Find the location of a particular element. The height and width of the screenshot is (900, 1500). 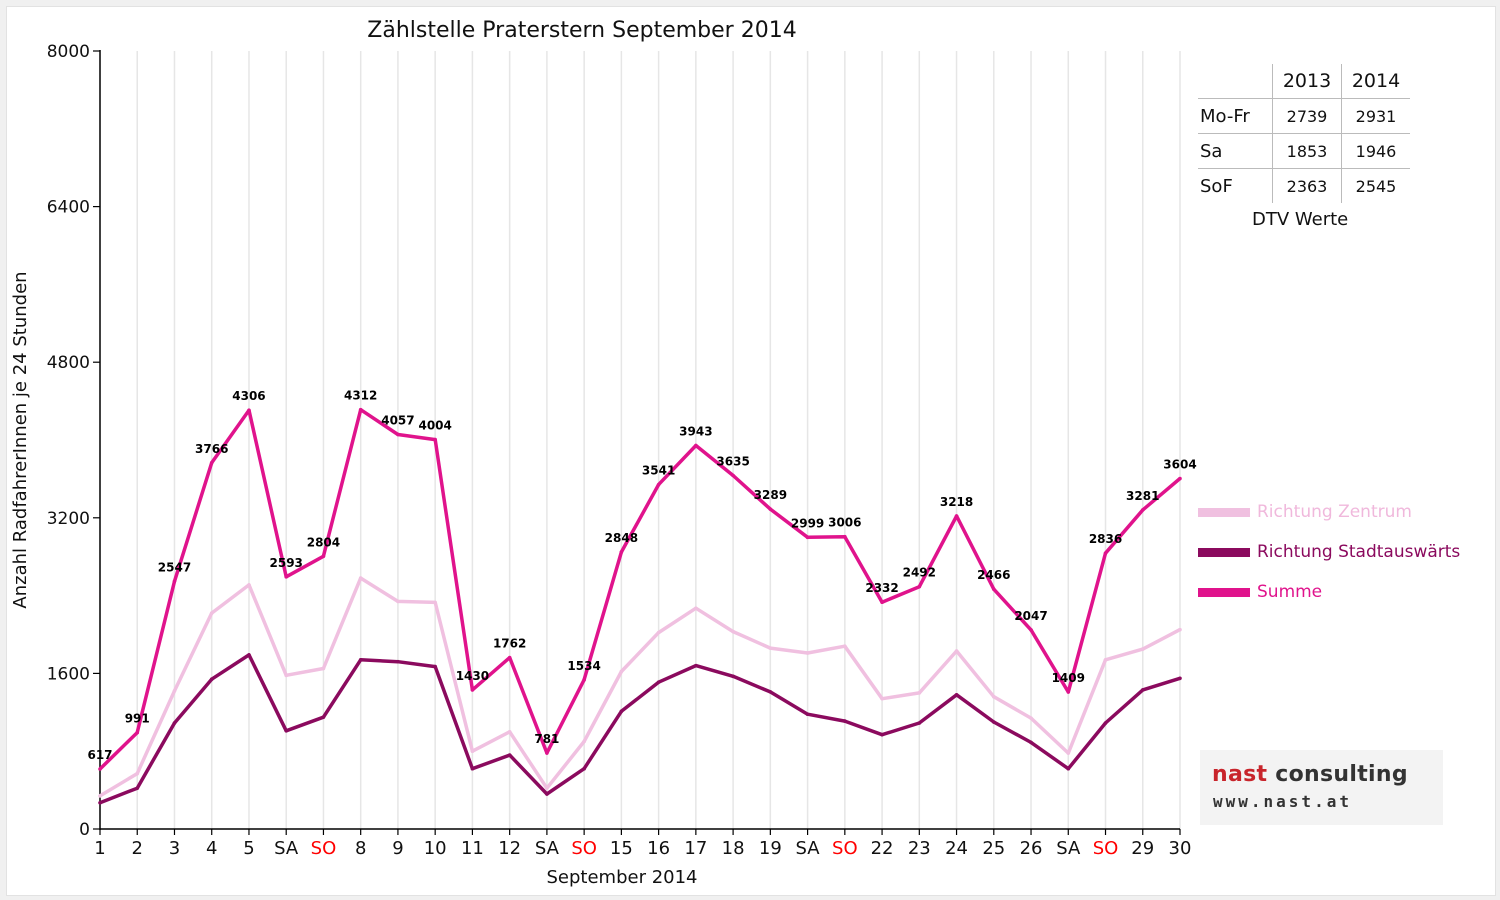

y-tick-label: 6400 is located at coordinates (68, 208).